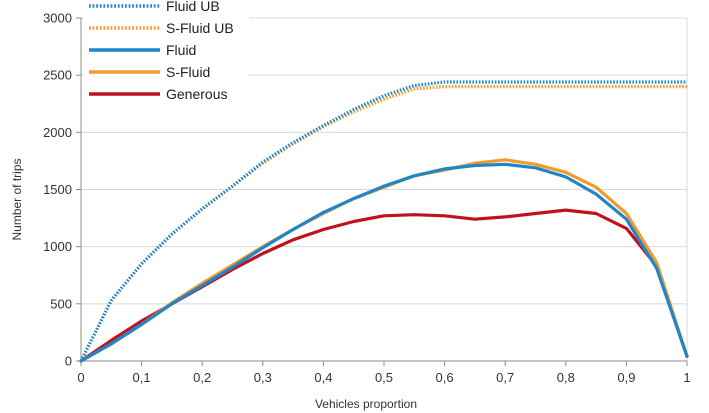  What do you see at coordinates (445, 377) in the screenshot?
I see `x-tick-label-6: 0,6` at bounding box center [445, 377].